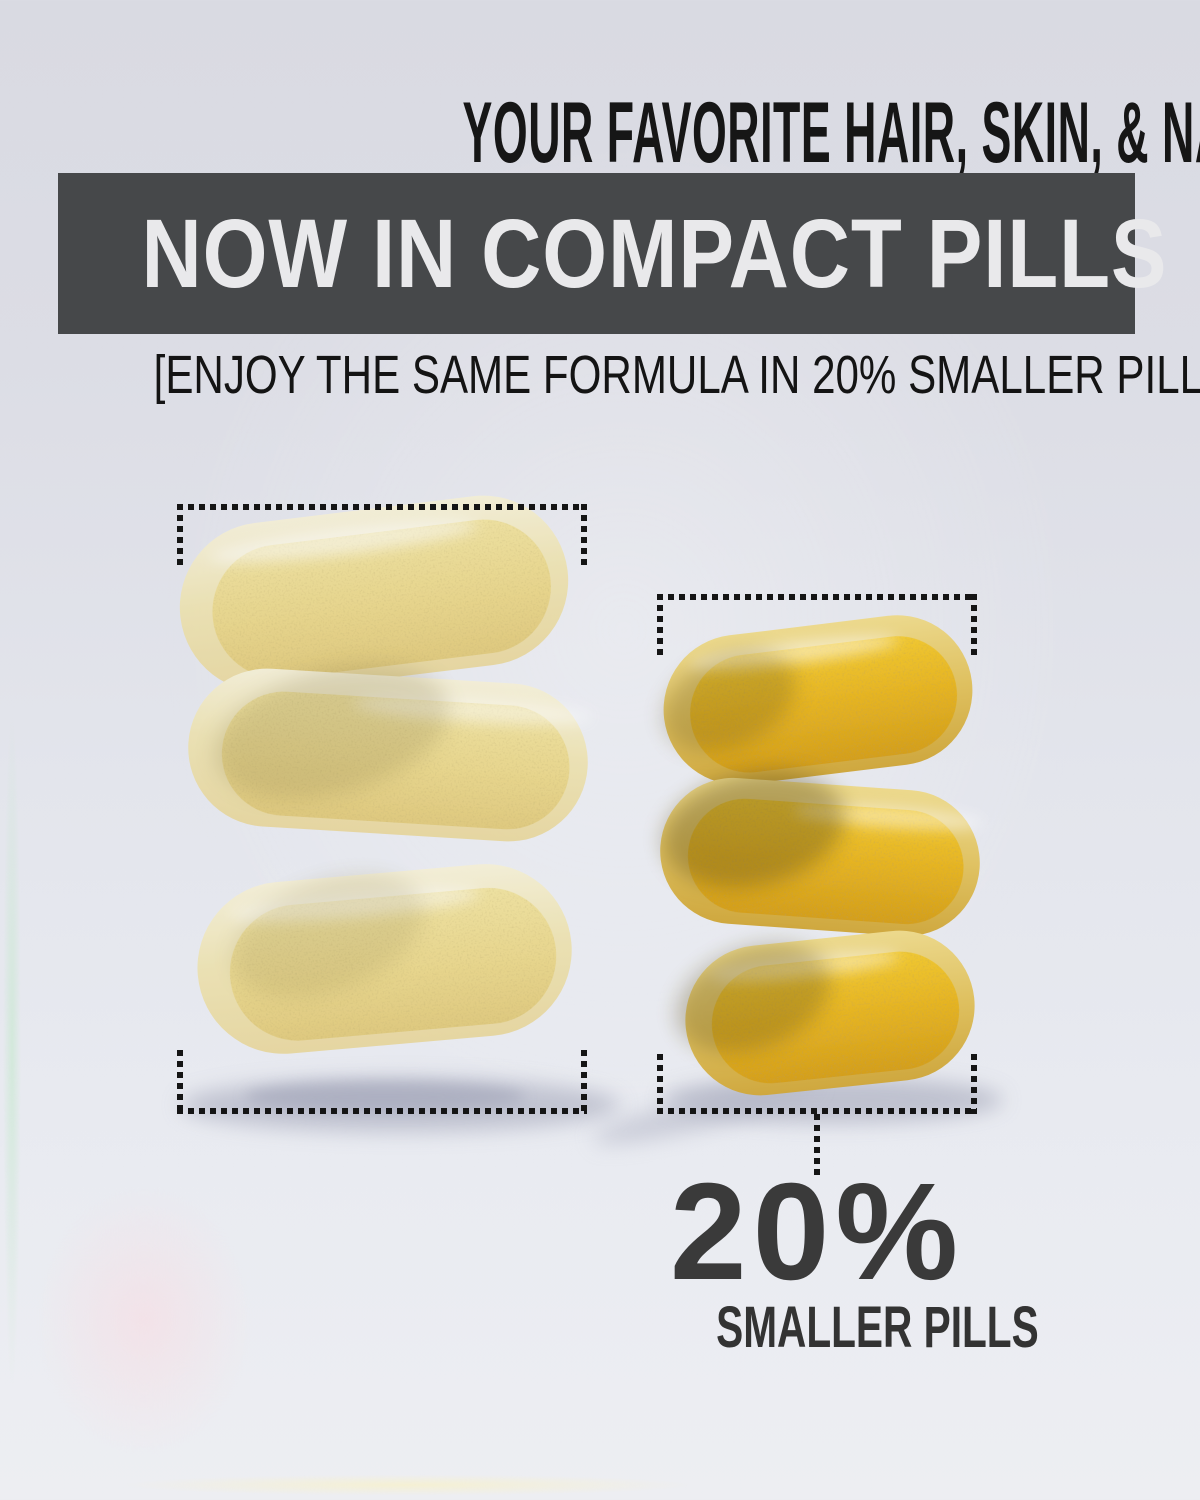 The image size is (1200, 1500). Describe the element at coordinates (660, 1084) in the screenshot. I see `compact-bracket-bottom-left` at that location.